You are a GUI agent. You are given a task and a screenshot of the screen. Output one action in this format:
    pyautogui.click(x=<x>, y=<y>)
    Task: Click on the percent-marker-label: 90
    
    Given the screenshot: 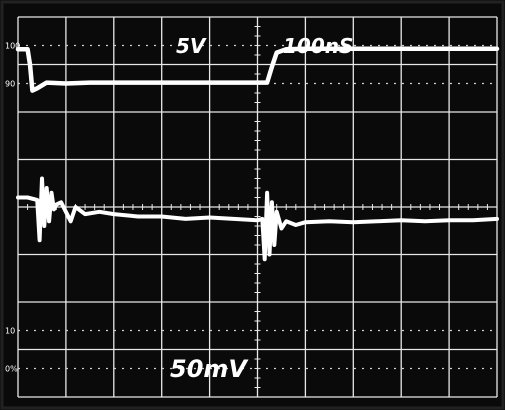 What is the action you would take?
    pyautogui.click(x=10, y=84)
    